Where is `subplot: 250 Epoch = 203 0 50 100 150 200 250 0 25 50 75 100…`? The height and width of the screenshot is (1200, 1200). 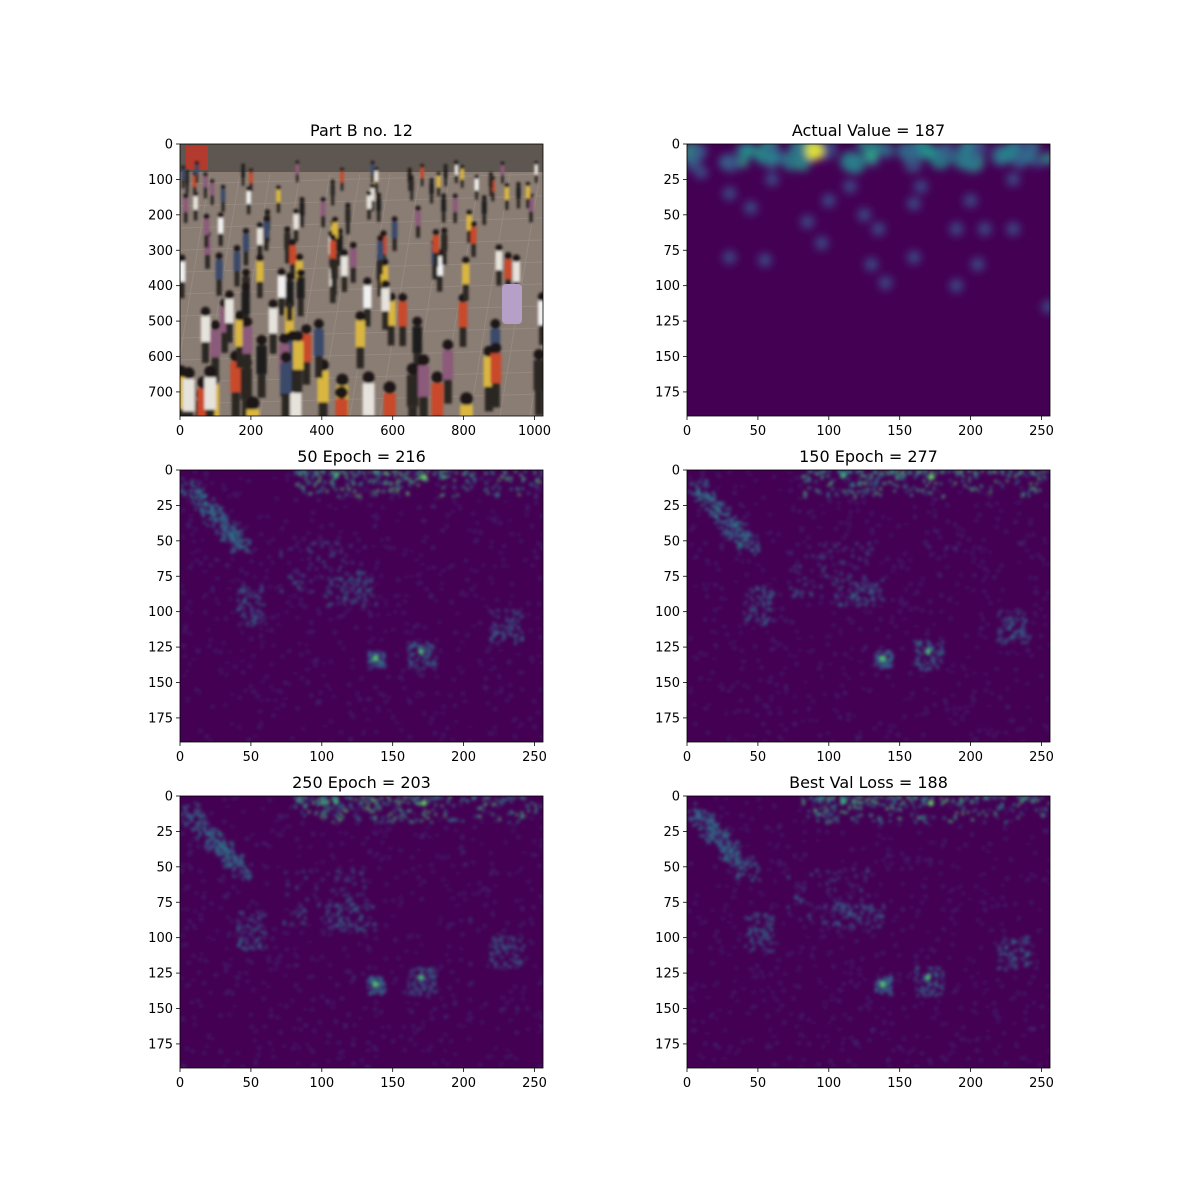 subplot: 250 Epoch = 203 0 50 100 150 200 250 0 25 50 75 100… is located at coordinates (347, 932).